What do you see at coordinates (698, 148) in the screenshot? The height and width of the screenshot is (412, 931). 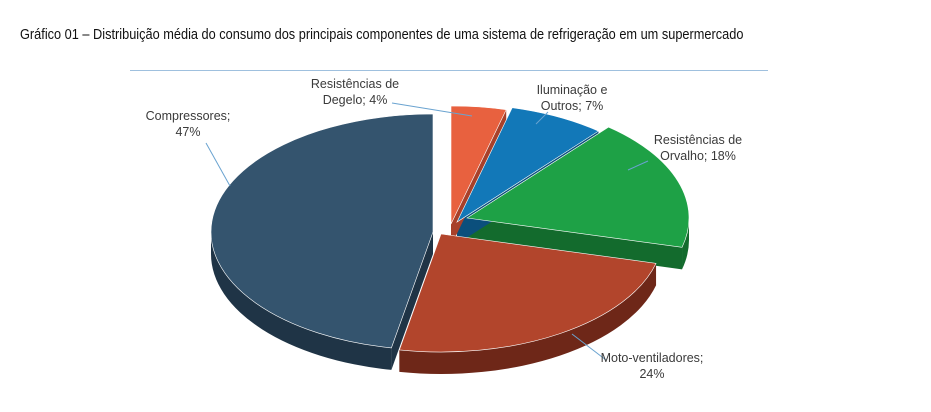 I see `slice-label: Resistências de Orvalho; 18%` at bounding box center [698, 148].